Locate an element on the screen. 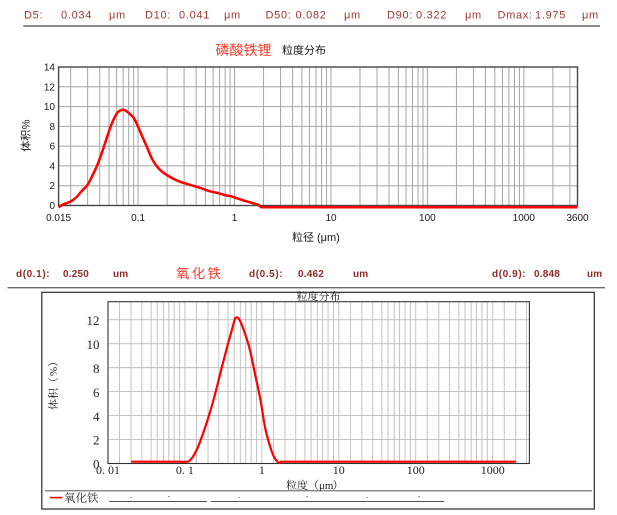 This screenshot has height=515, width=617. svg-text: 0.015 is located at coordinates (58, 218).